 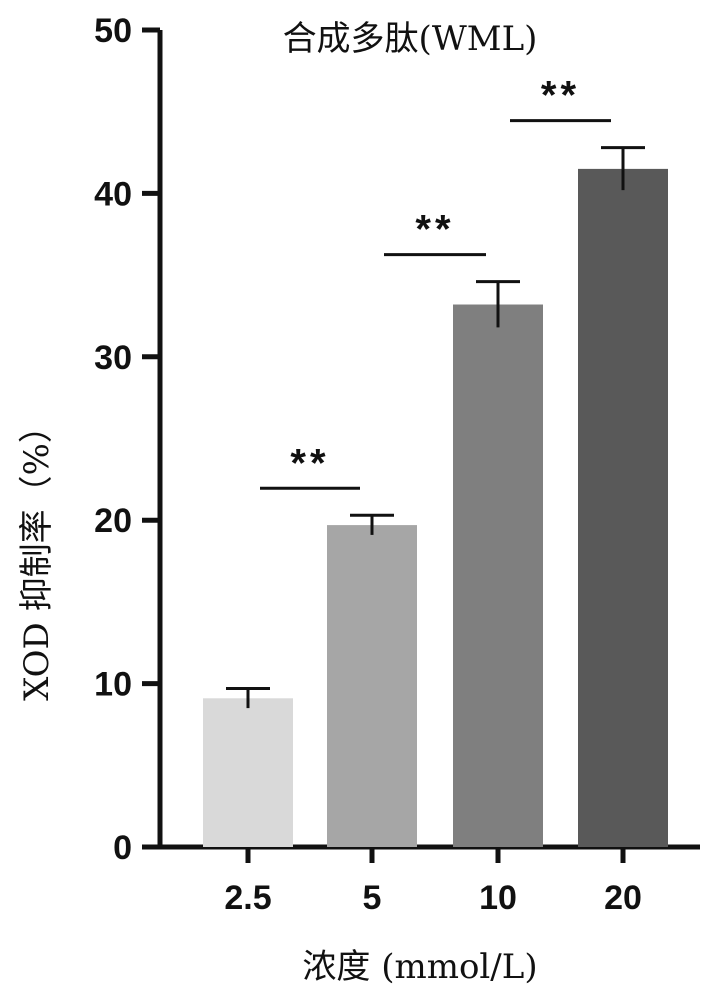 What do you see at coordinates (419, 967) in the screenshot?
I see `x-axis-title: 浓度 (mmol/L)` at bounding box center [419, 967].